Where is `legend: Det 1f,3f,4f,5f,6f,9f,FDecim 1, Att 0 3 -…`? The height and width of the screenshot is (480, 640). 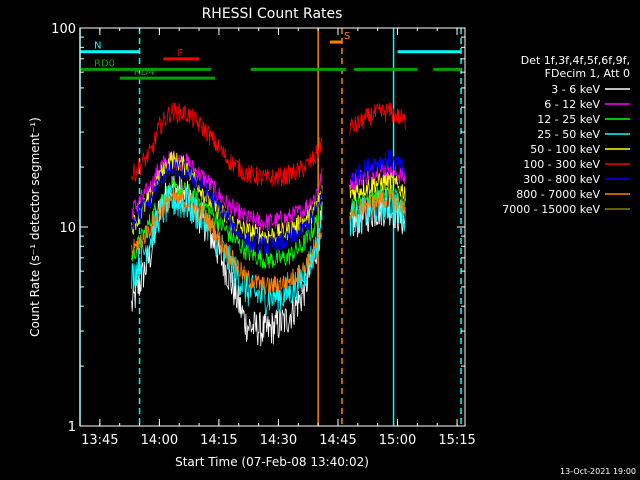
legend: Det 1f,3f,4f,5f,6f,9f,FDecim 1, Att 0 3 -… is located at coordinates (566, 135).